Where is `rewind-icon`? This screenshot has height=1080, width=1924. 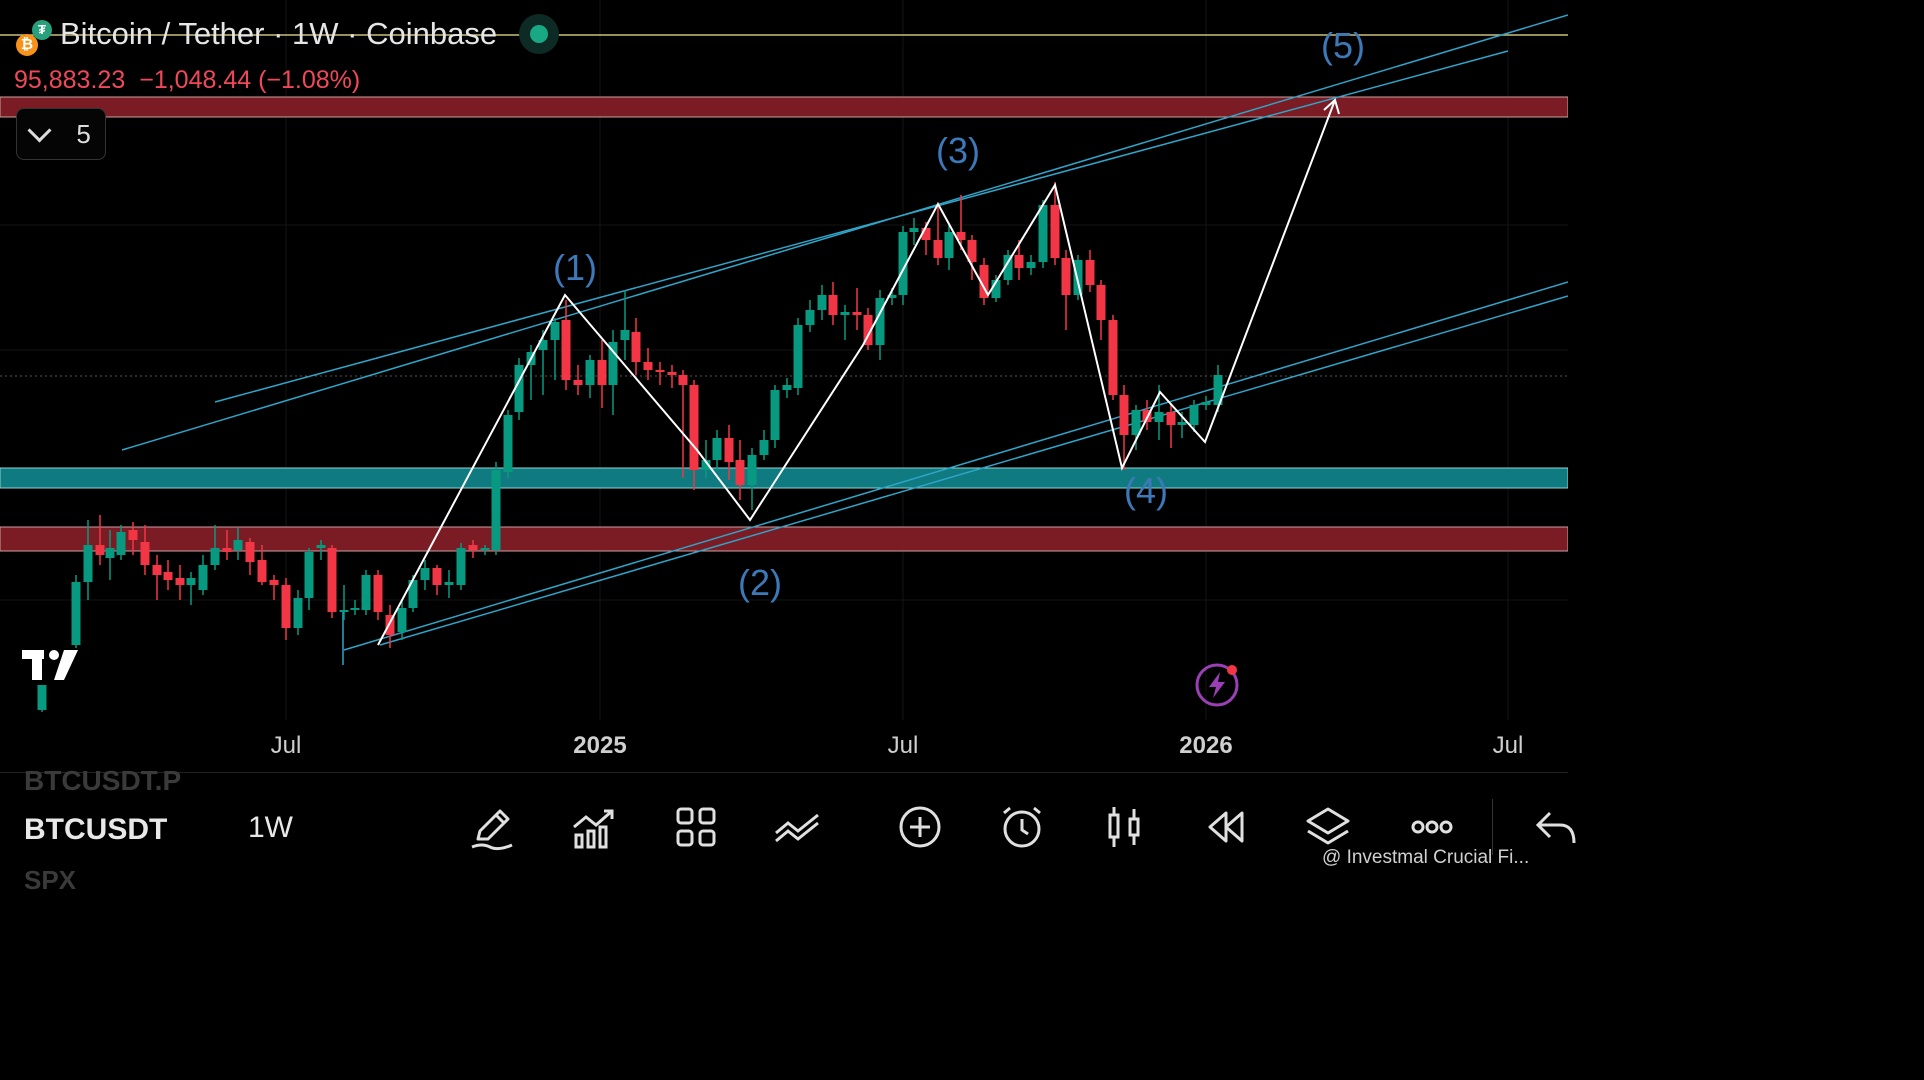
rewind-icon is located at coordinates (1226, 827).